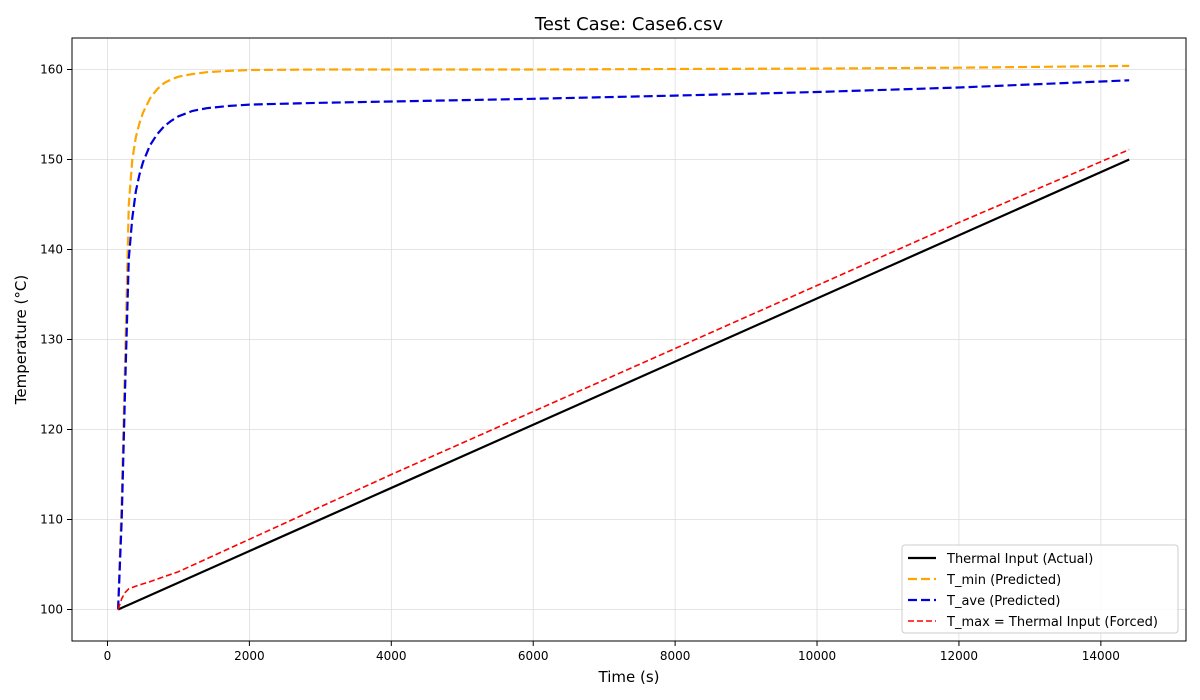 Image resolution: width=1200 pixels, height=700 pixels. What do you see at coordinates (1101, 656) in the screenshot?
I see `x-tick-label: 14000` at bounding box center [1101, 656].